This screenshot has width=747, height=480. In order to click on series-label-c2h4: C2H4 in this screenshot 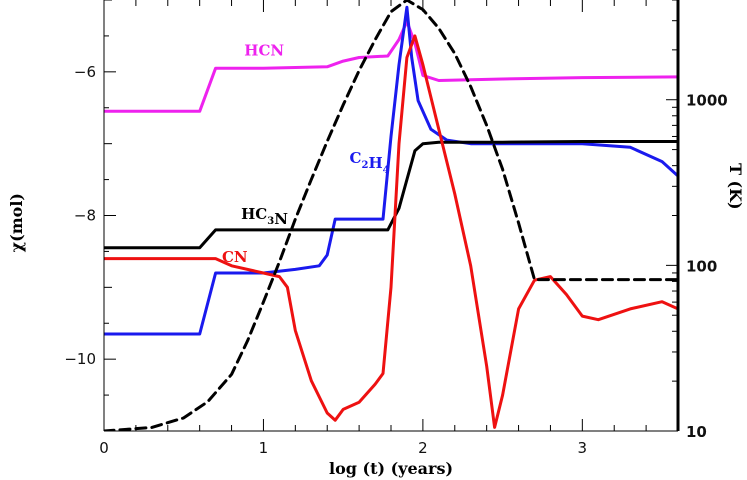, I will do `click(370, 162)`.